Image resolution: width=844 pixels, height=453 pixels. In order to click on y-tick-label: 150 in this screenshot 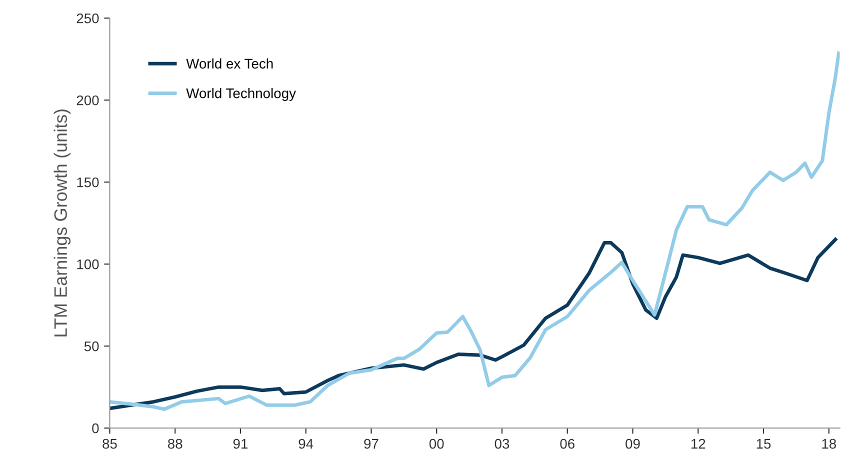, I will do `click(88, 182)`.